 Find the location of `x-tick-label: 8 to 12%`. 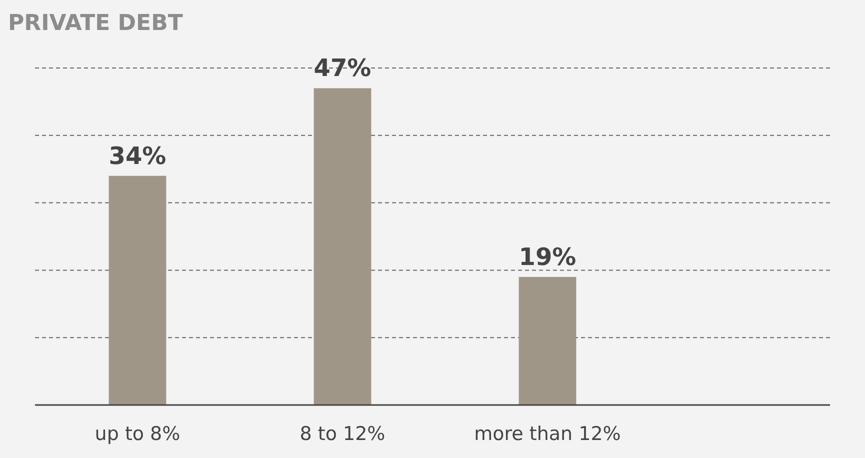

x-tick-label: 8 to 12% is located at coordinates (343, 434).